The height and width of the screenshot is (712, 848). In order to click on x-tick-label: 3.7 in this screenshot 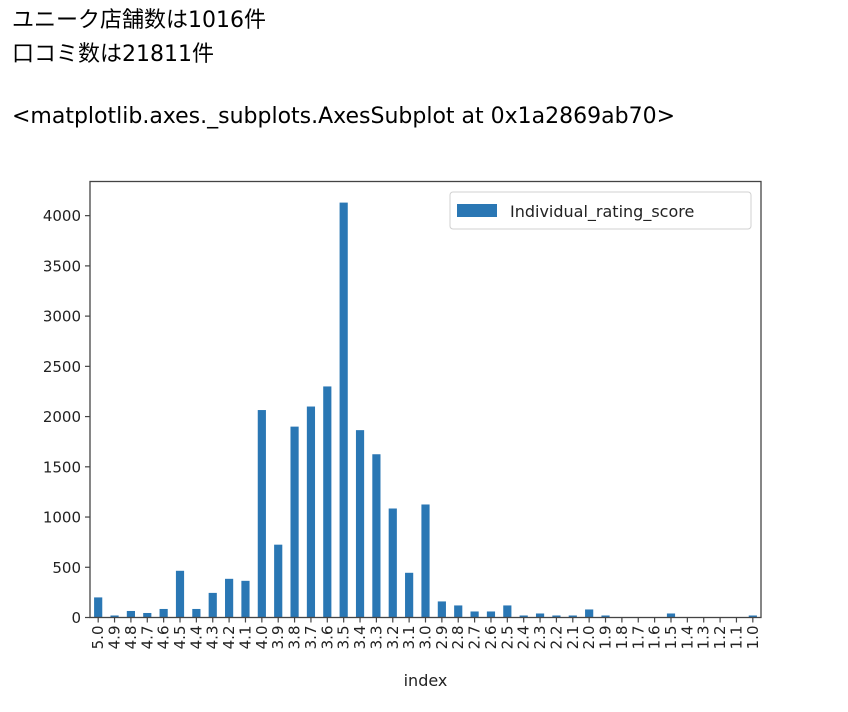, I will do `click(311, 638)`.